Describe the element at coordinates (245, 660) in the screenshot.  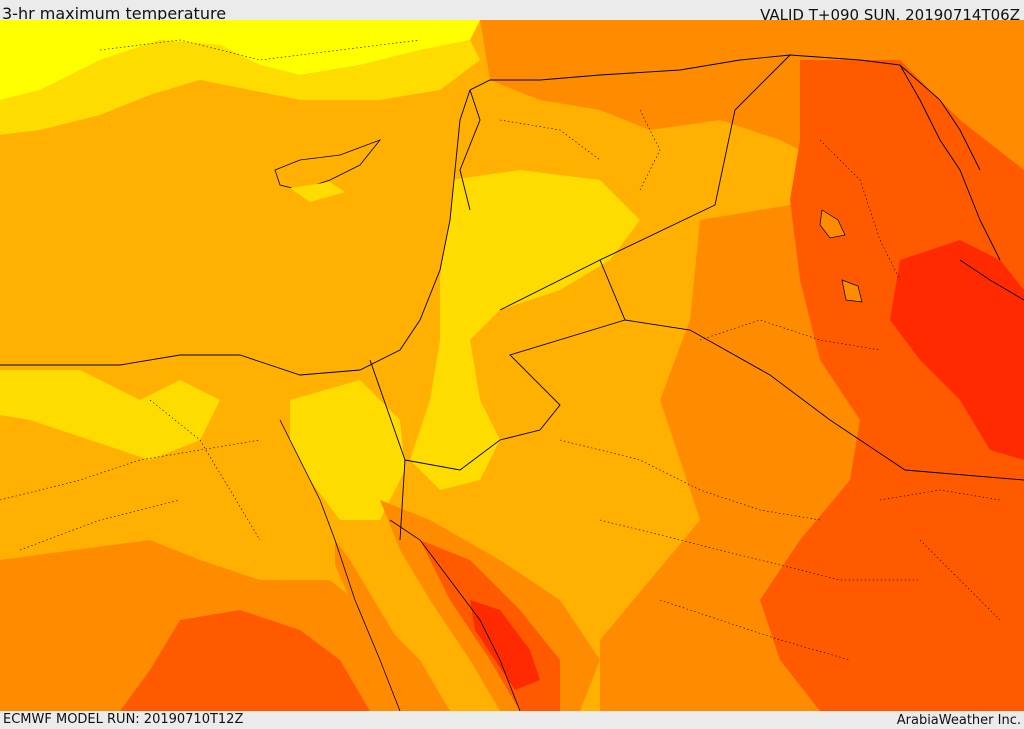
I see `temperature-band-deep-orange-sw` at that location.